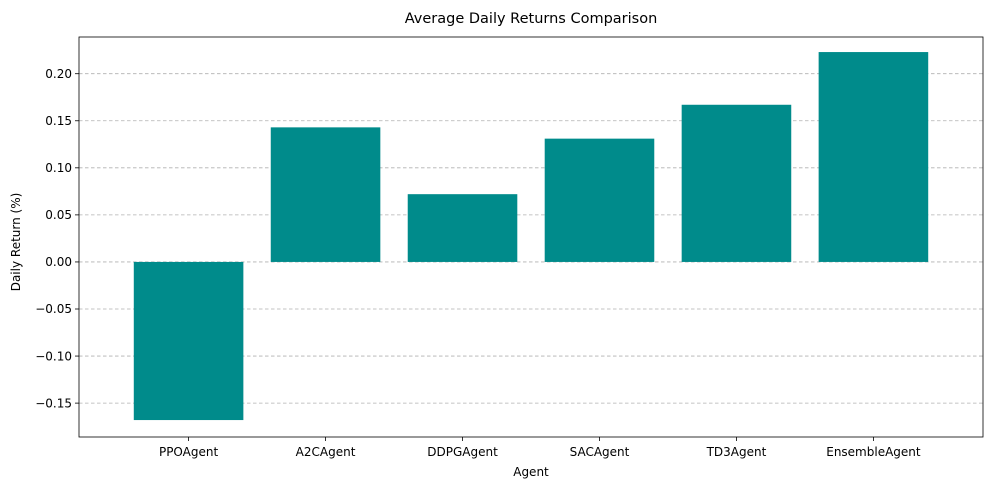 This screenshot has height=490, width=989. I want to click on bar-td3agent, so click(736, 183).